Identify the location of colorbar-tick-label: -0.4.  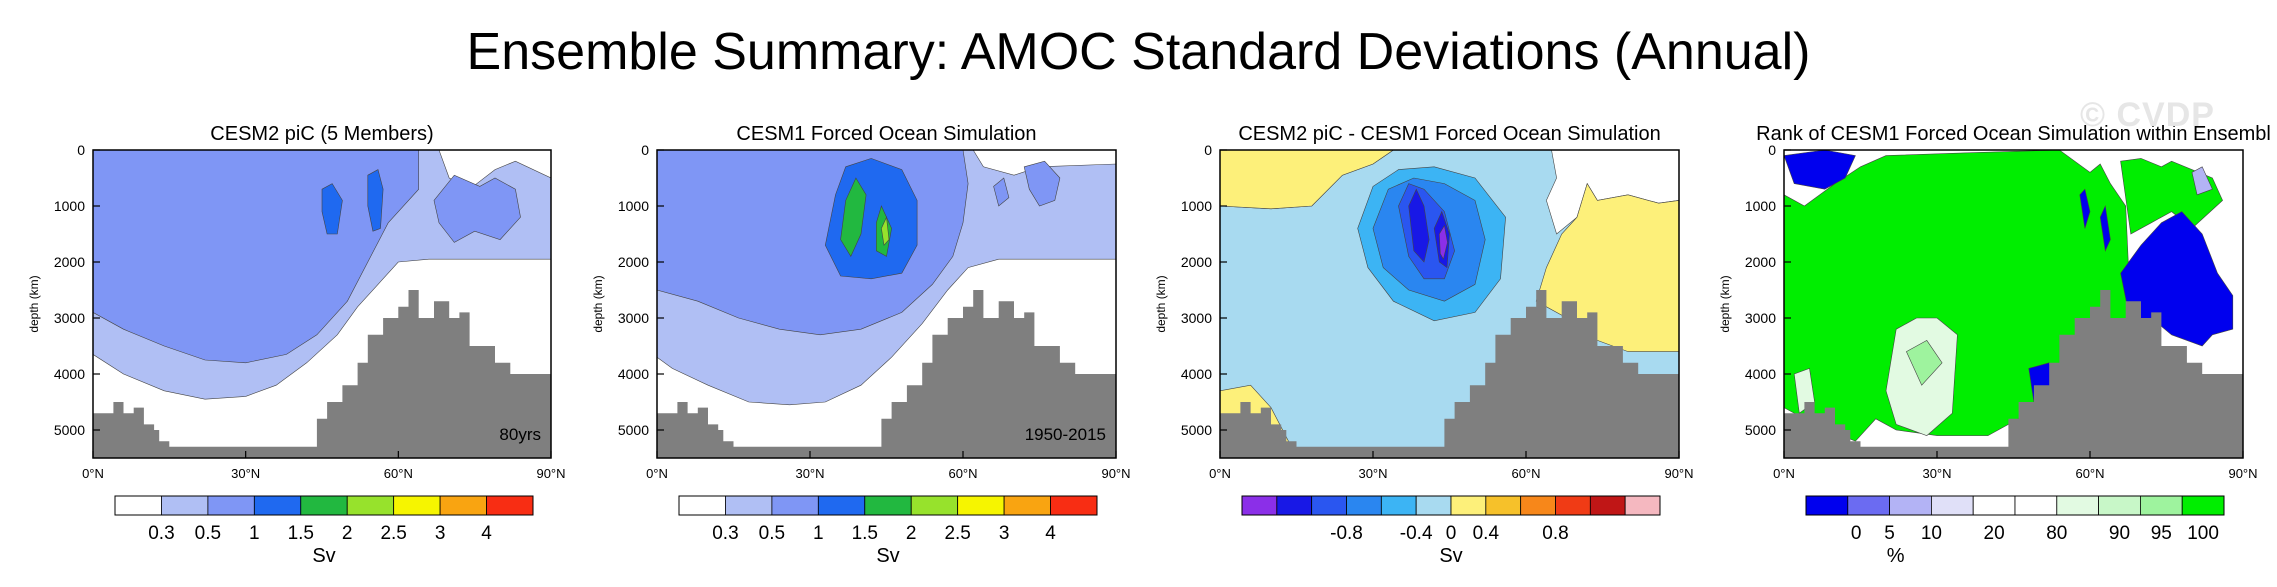
(1416, 533).